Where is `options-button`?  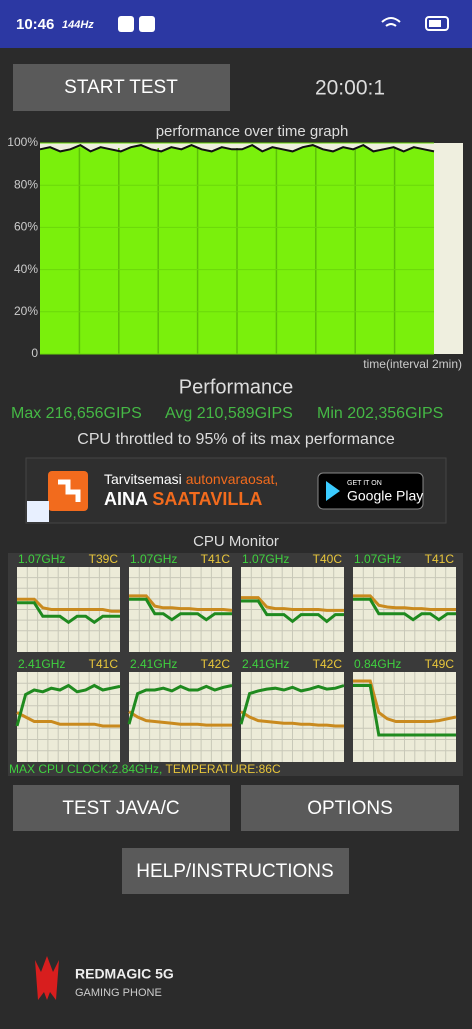
options-button is located at coordinates (350, 808).